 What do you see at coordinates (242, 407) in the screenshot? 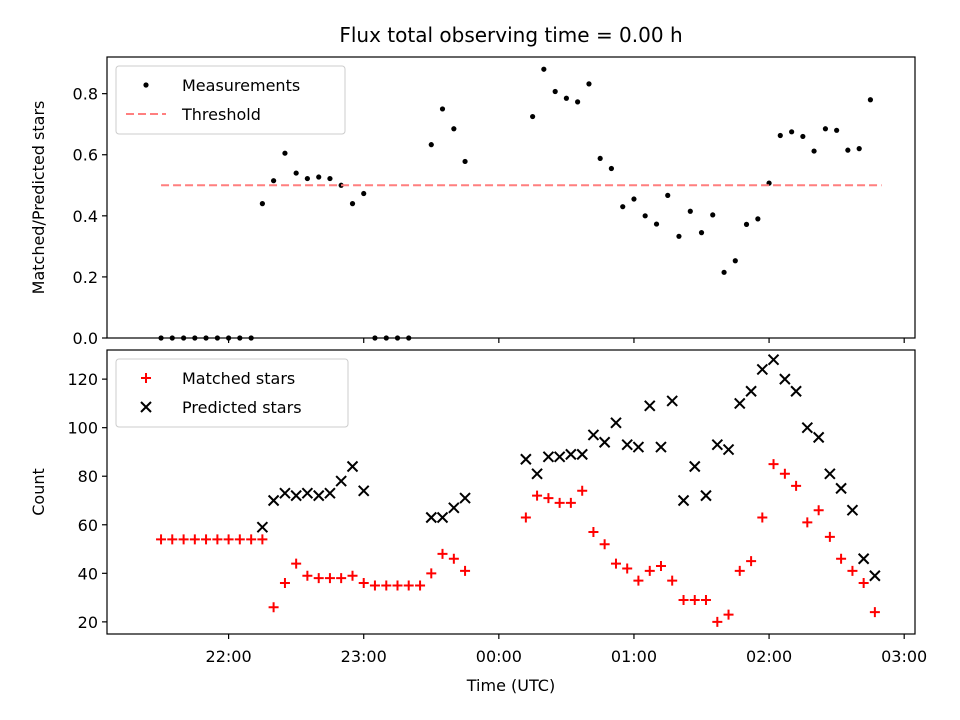
I see `legend-label: Predicted stars` at bounding box center [242, 407].